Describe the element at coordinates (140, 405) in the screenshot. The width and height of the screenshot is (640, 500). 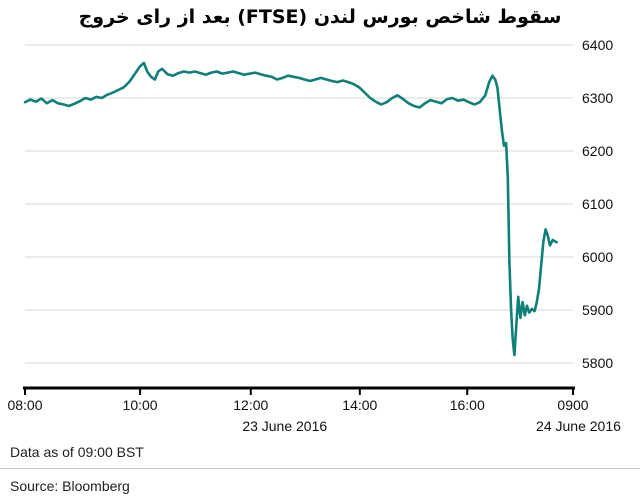
I see `x-tick-label: 10:00` at that location.